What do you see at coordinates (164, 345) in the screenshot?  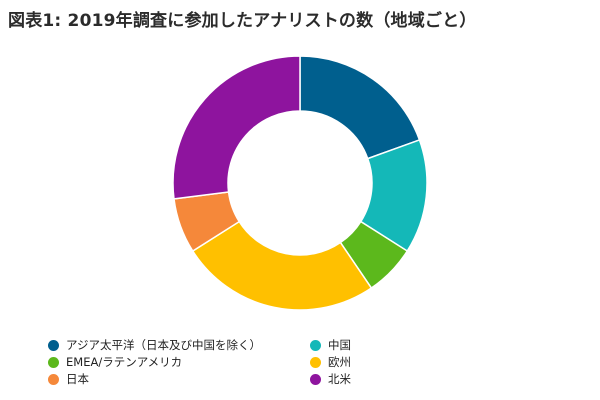 I see `legend-label: アジア太平洋（日本及び中国を除く）` at bounding box center [164, 345].